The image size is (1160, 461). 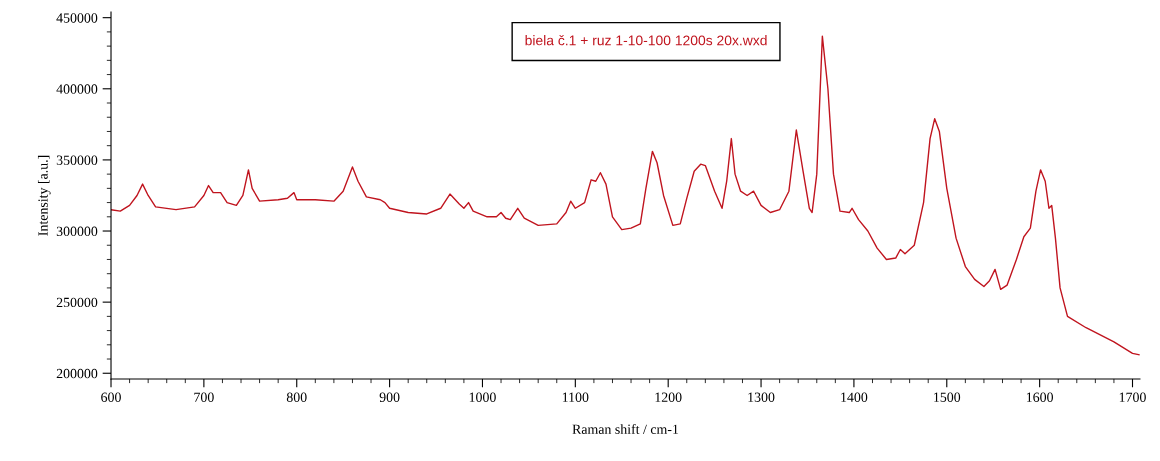 What do you see at coordinates (1132, 397) in the screenshot?
I see `x-tick-label: 1700` at bounding box center [1132, 397].